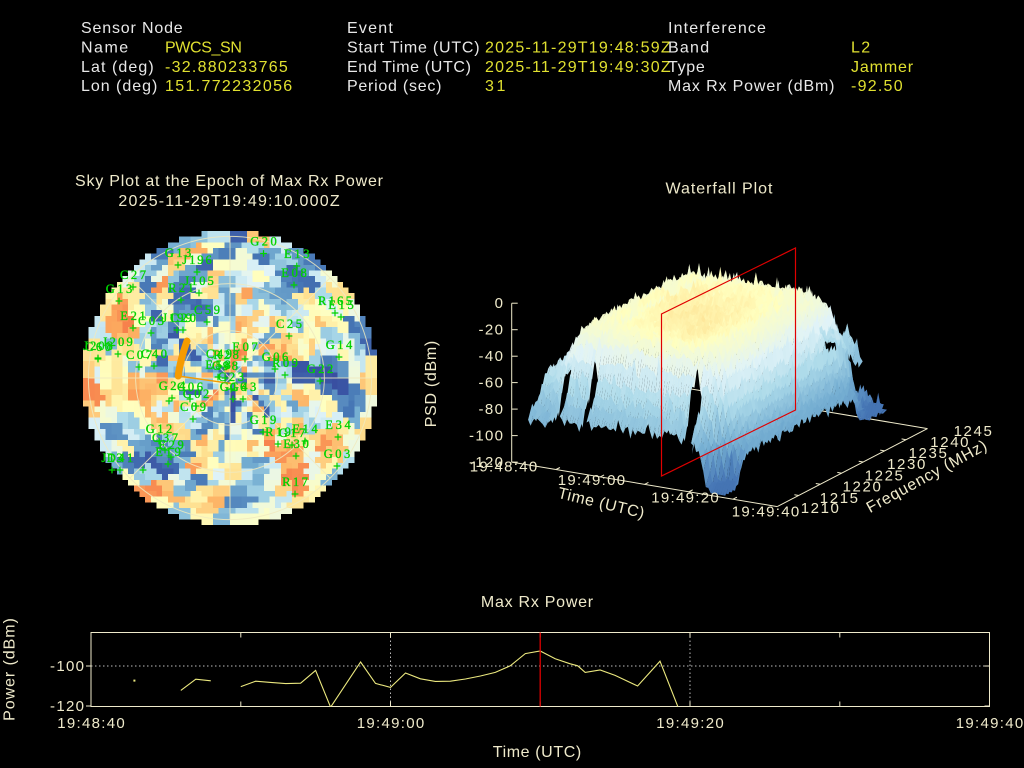 This screenshot has width=1024, height=768. What do you see at coordinates (413, 47) in the screenshot?
I see `svg-text: Start Time (UTC)` at bounding box center [413, 47].